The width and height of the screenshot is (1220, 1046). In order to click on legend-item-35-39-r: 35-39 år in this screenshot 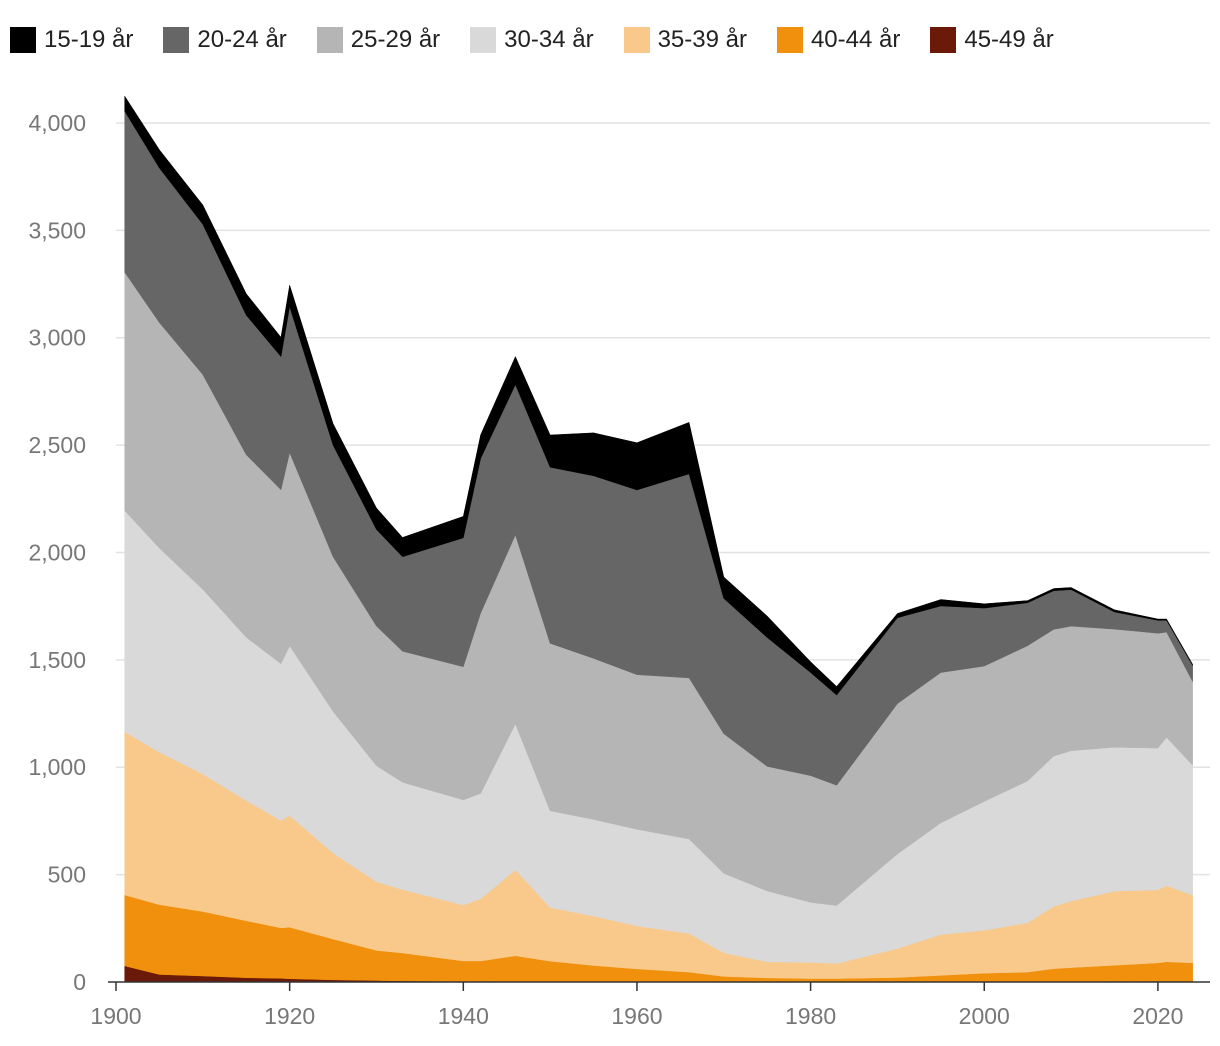, I will do `click(685, 40)`.